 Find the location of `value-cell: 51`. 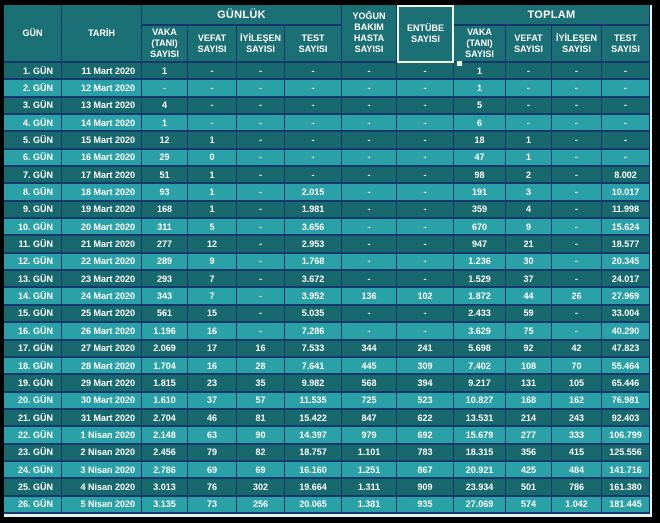

value-cell: 51 is located at coordinates (165, 176).